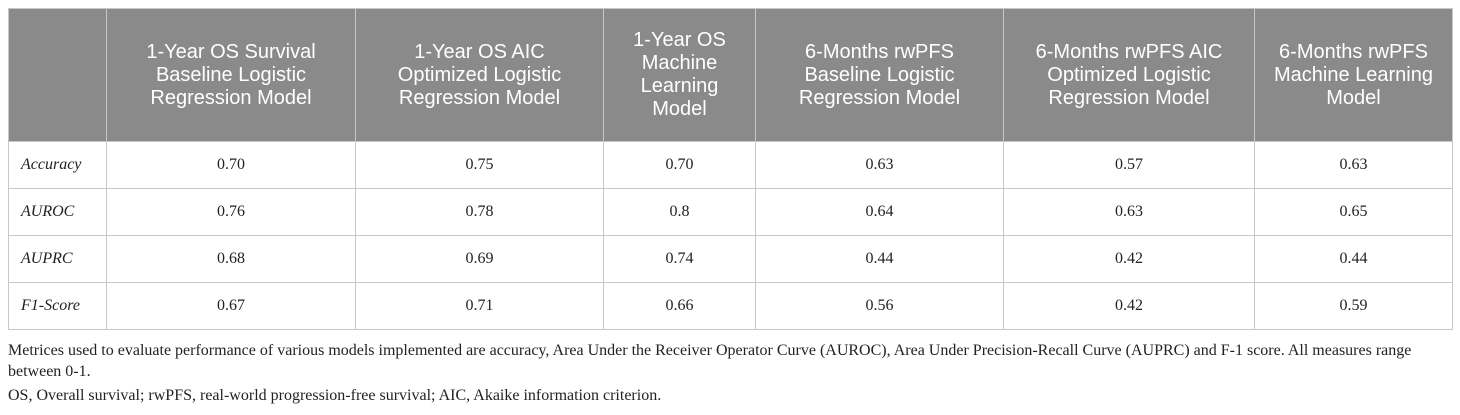 The image size is (1460, 415). What do you see at coordinates (1353, 212) in the screenshot?
I see `table-cell: 0.65` at bounding box center [1353, 212].